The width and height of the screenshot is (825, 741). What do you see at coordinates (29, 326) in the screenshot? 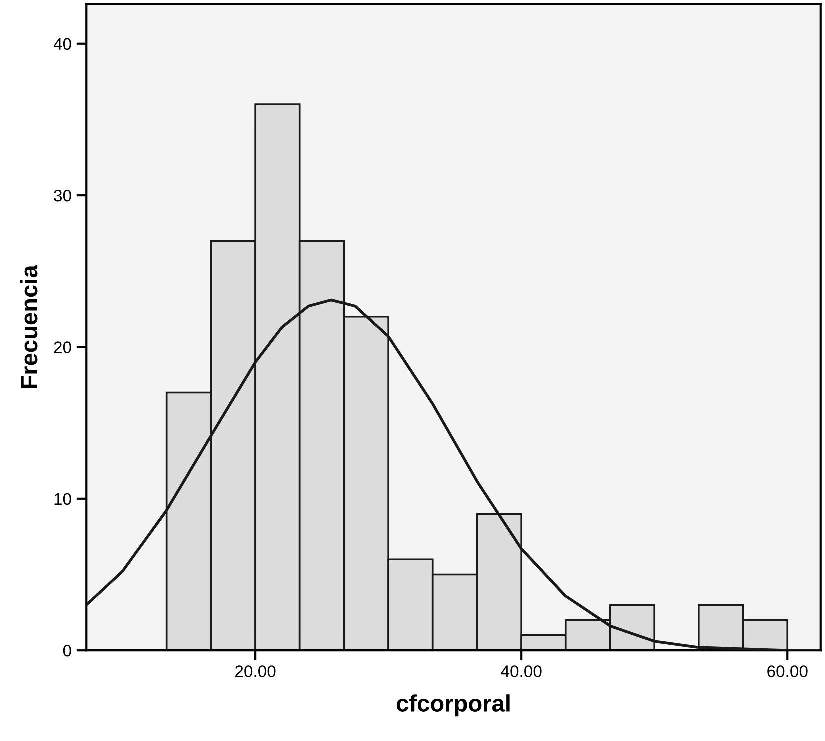
I see `y-axis-title: Frecuencia` at bounding box center [29, 326].